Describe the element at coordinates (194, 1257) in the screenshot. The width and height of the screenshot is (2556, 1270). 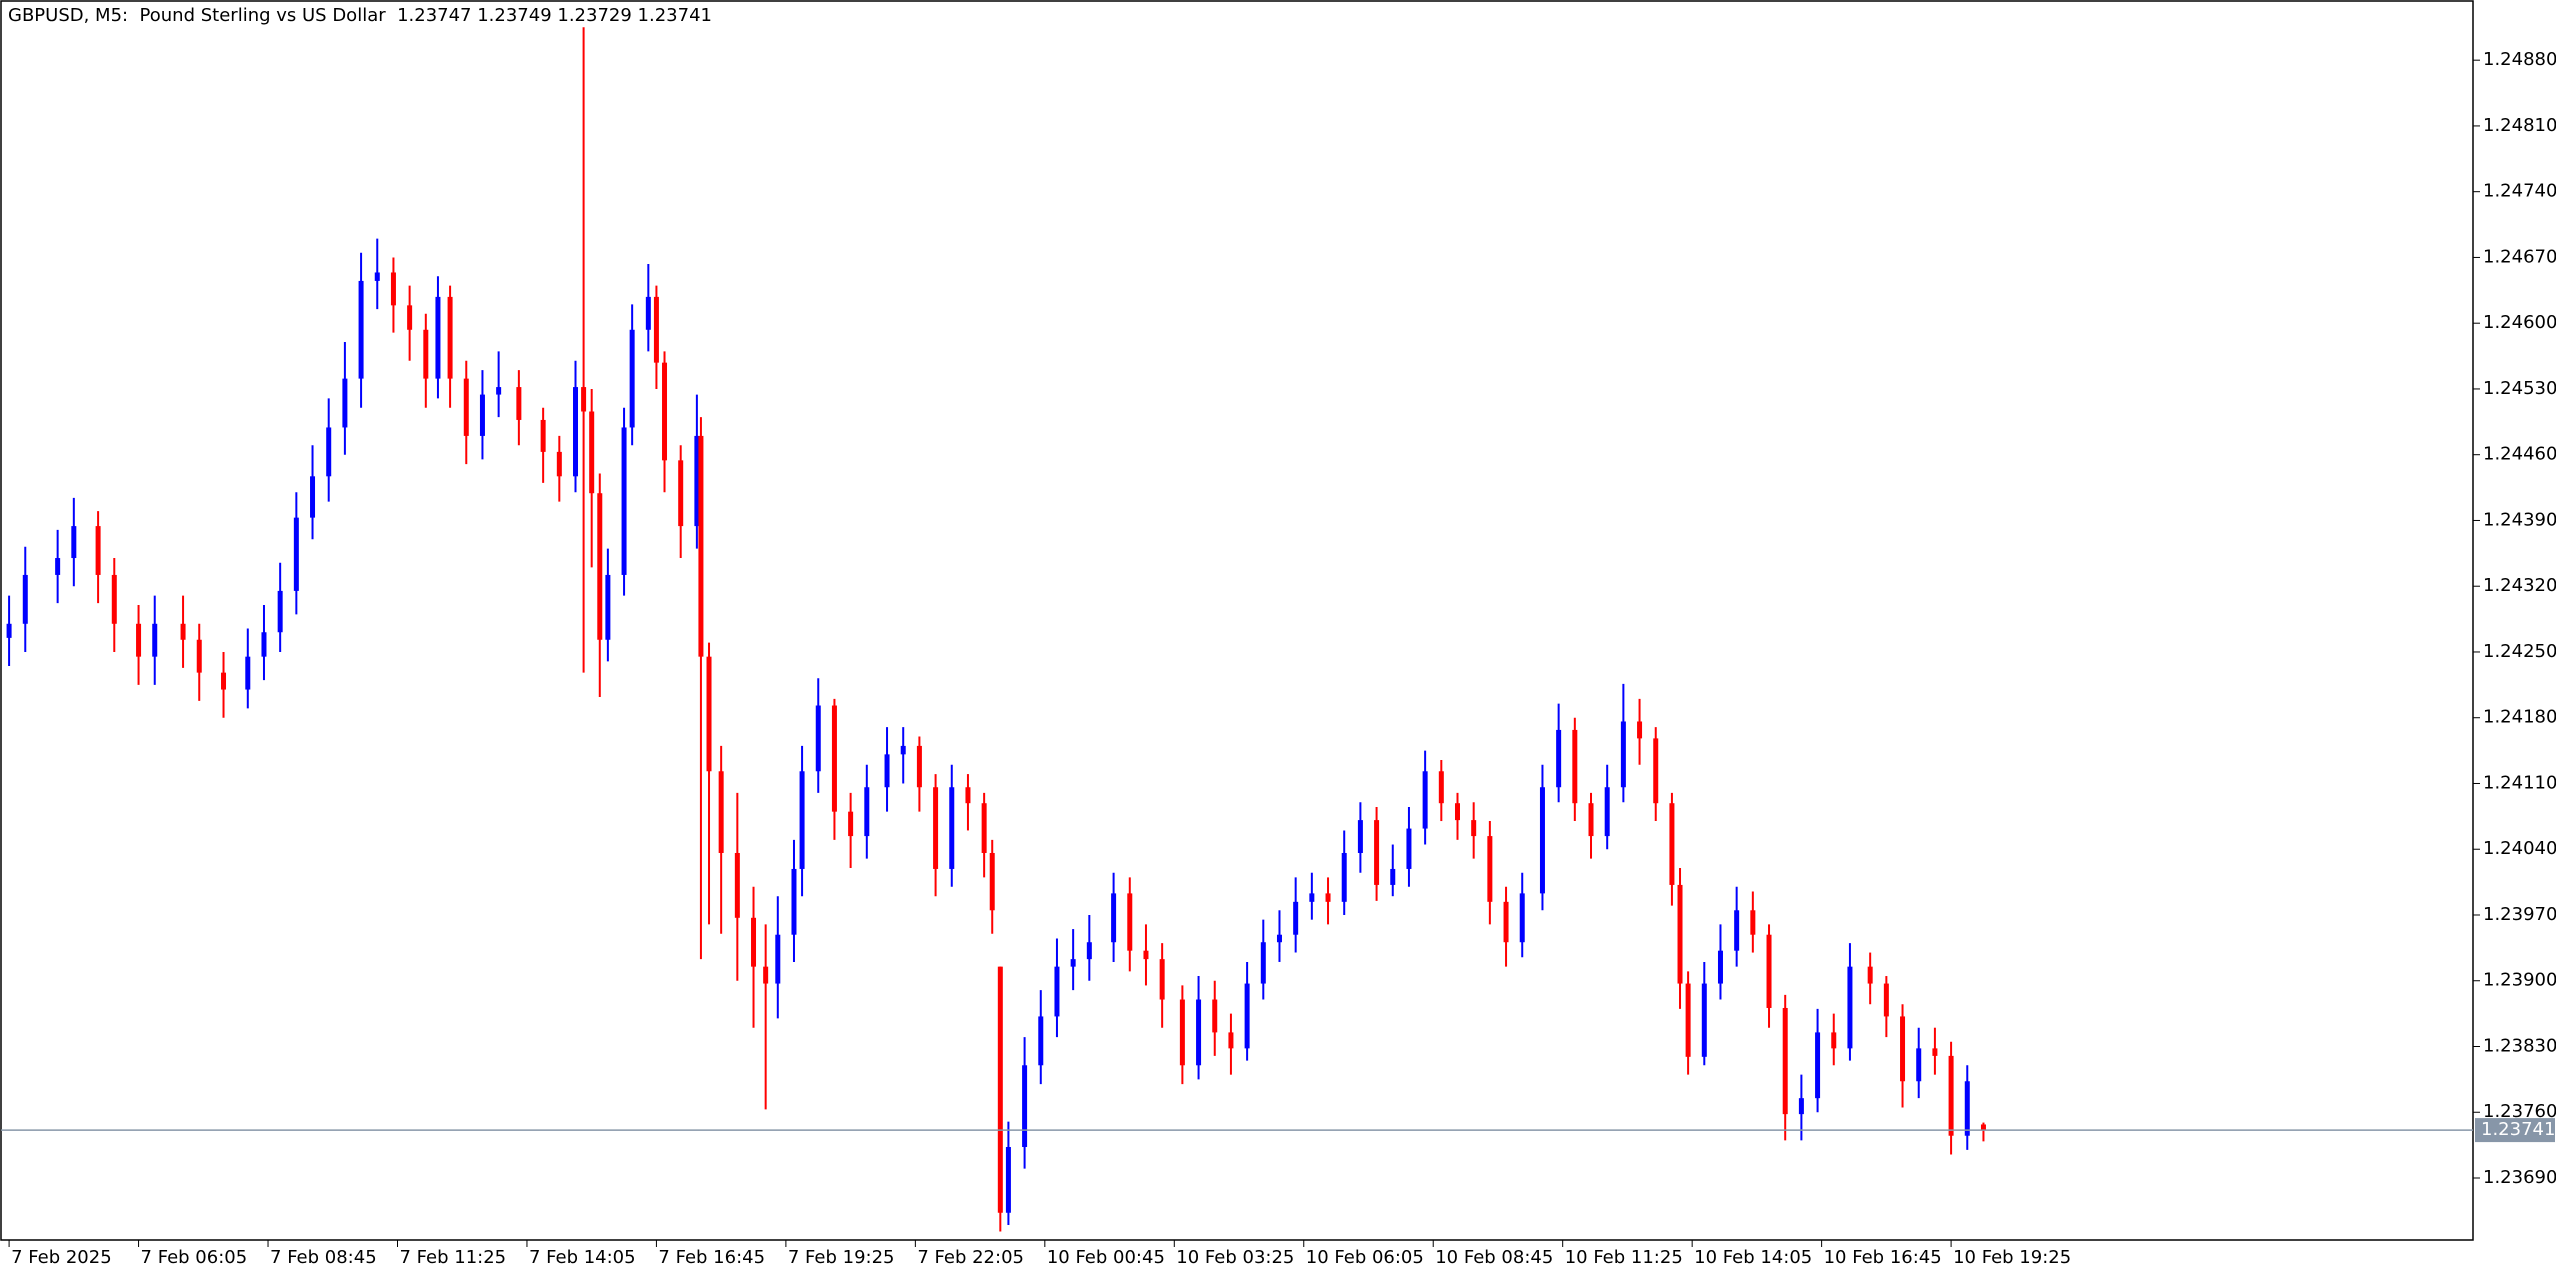
I see `x-tick-label: 7 Feb 06:05` at that location.